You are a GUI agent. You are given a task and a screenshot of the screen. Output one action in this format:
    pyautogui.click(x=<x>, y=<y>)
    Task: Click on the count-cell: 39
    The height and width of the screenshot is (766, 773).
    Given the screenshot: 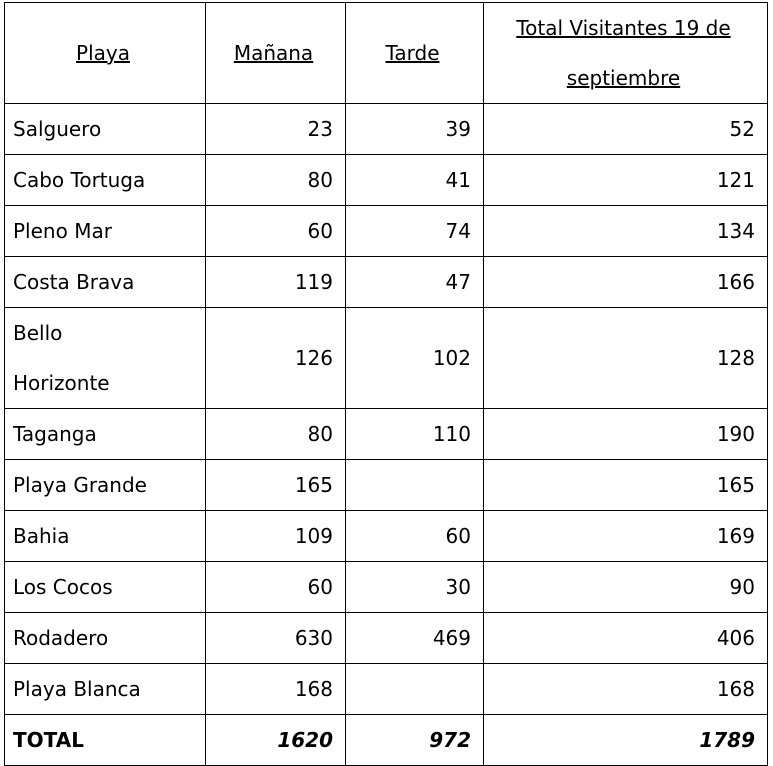 What is the action you would take?
    pyautogui.click(x=414, y=129)
    